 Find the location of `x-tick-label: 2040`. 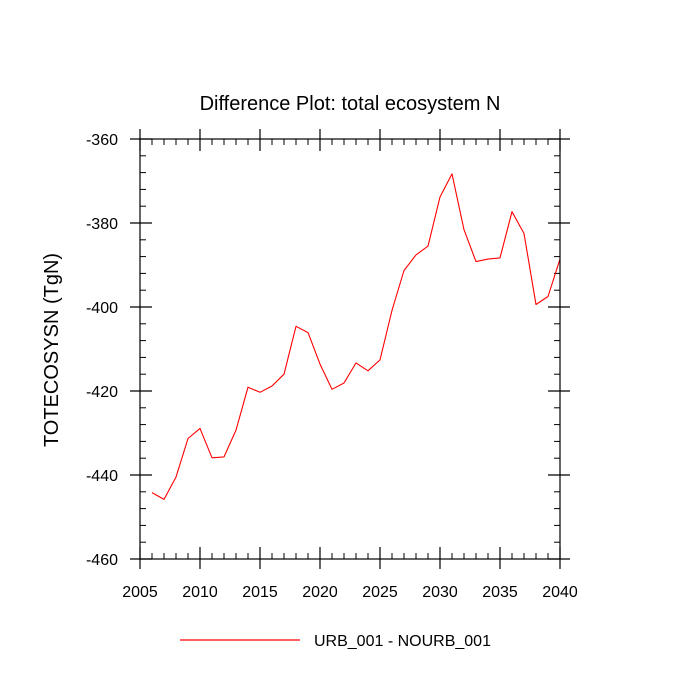

x-tick-label: 2040 is located at coordinates (560, 592).